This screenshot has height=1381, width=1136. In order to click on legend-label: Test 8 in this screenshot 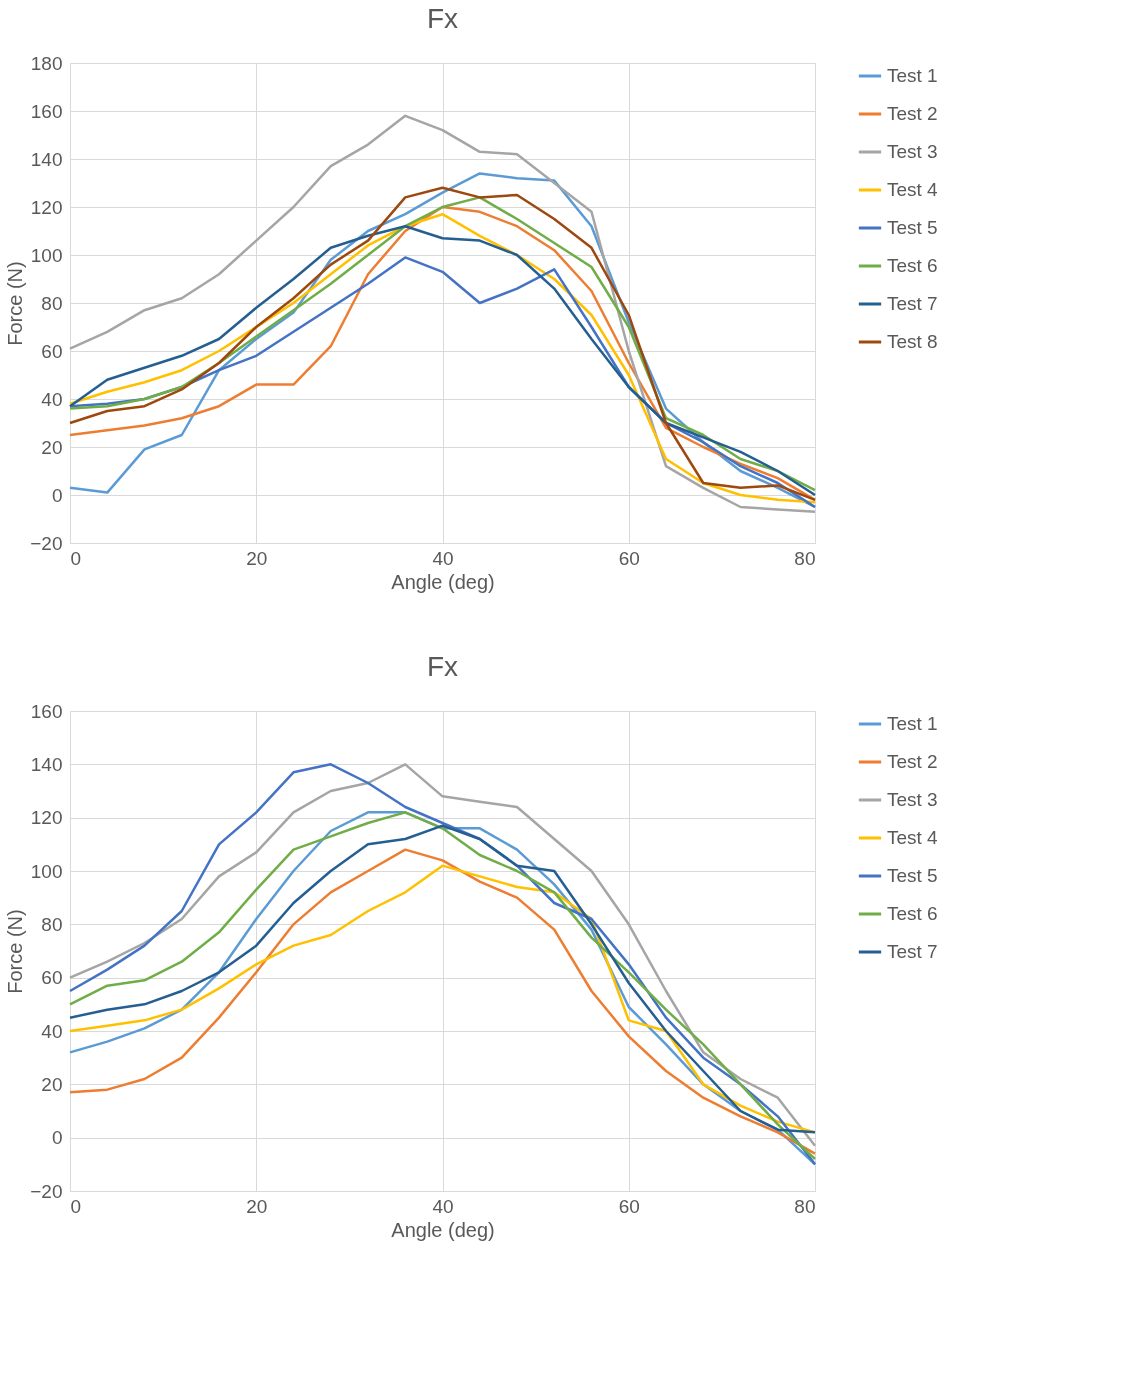, I will do `click(912, 341)`.